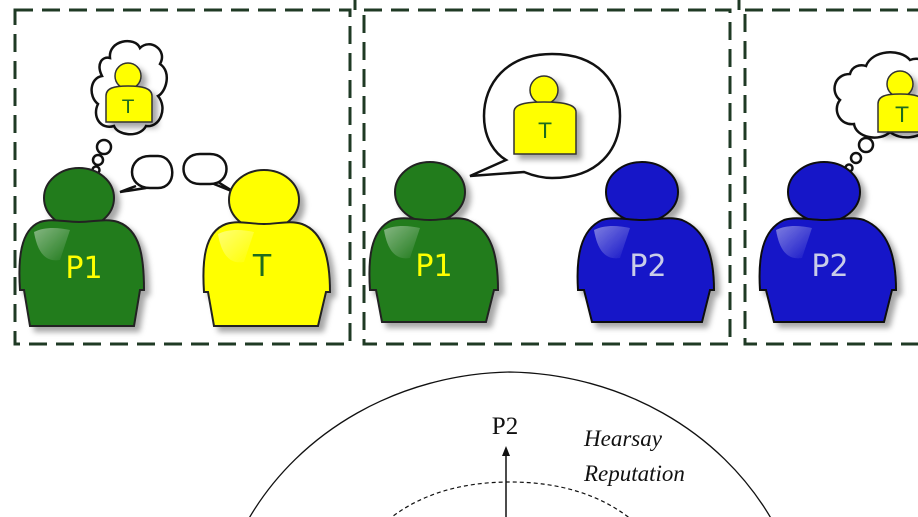 This screenshot has height=517, width=918. I want to click on panel-3-person-p2, so click(828, 242).